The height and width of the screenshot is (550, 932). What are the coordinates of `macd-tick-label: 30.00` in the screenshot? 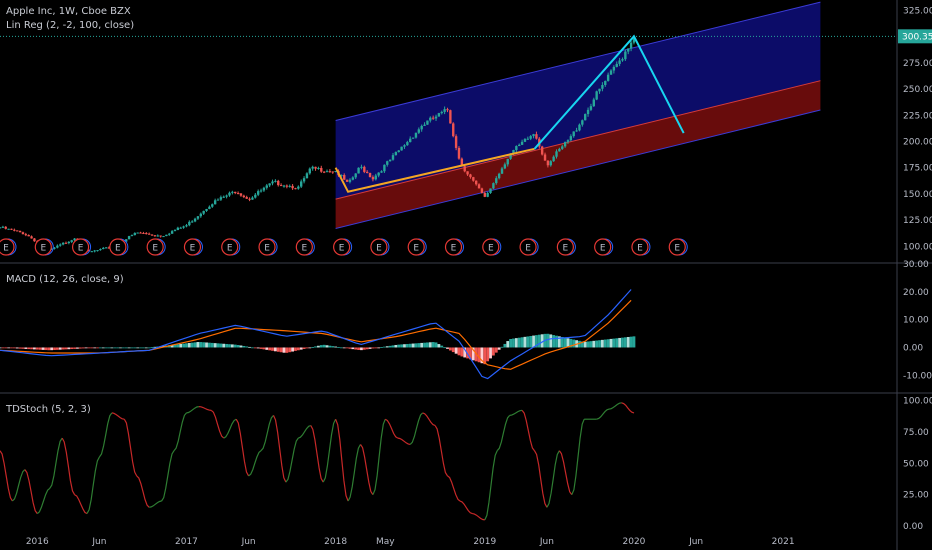 It's located at (916, 265).